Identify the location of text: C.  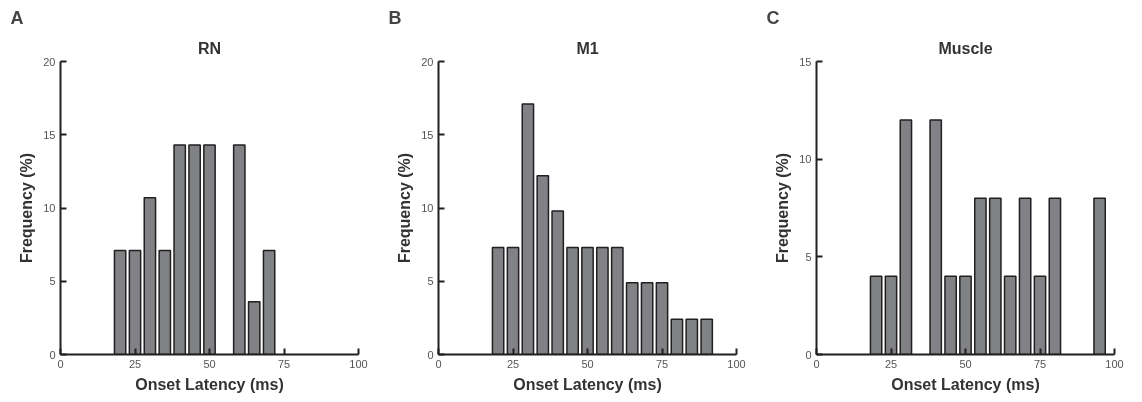
(773, 17).